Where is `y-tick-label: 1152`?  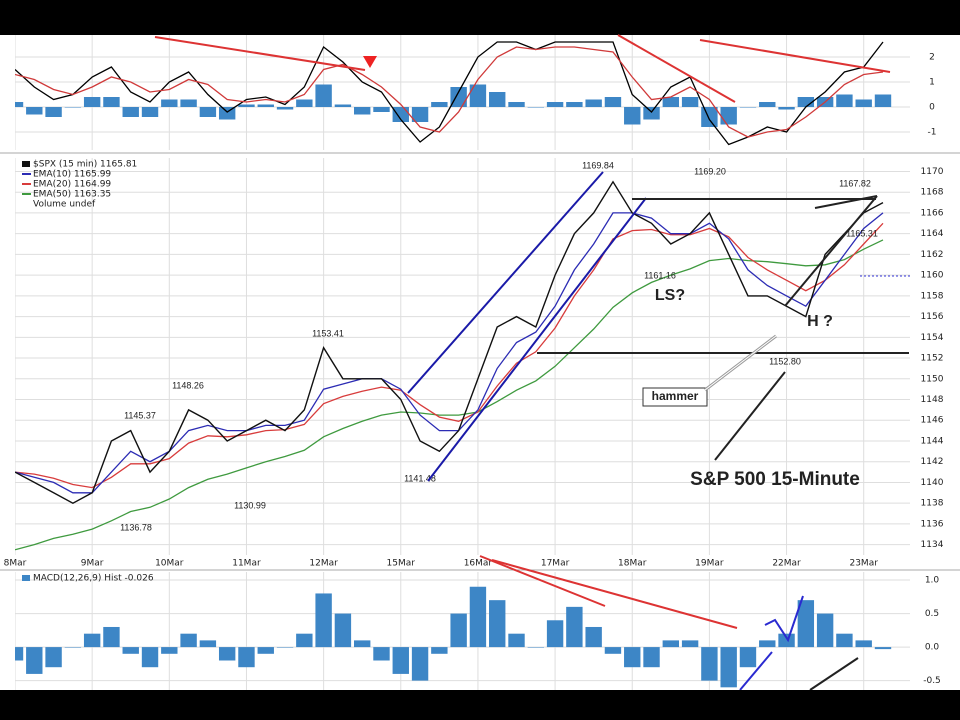 y-tick-label: 1152 is located at coordinates (932, 359).